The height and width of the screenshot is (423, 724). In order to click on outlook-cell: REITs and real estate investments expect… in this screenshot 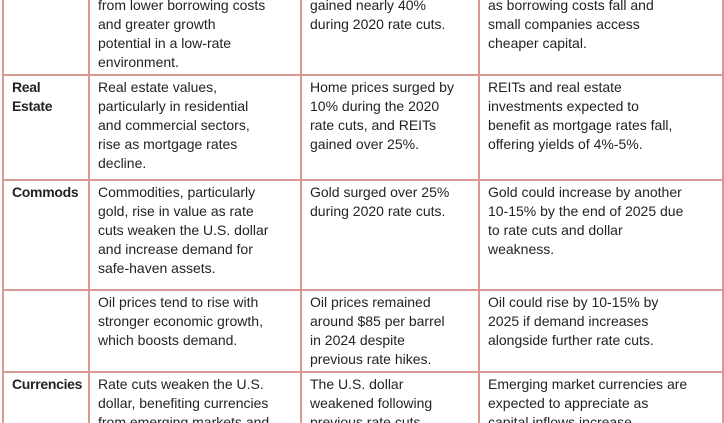, I will do `click(601, 127)`.